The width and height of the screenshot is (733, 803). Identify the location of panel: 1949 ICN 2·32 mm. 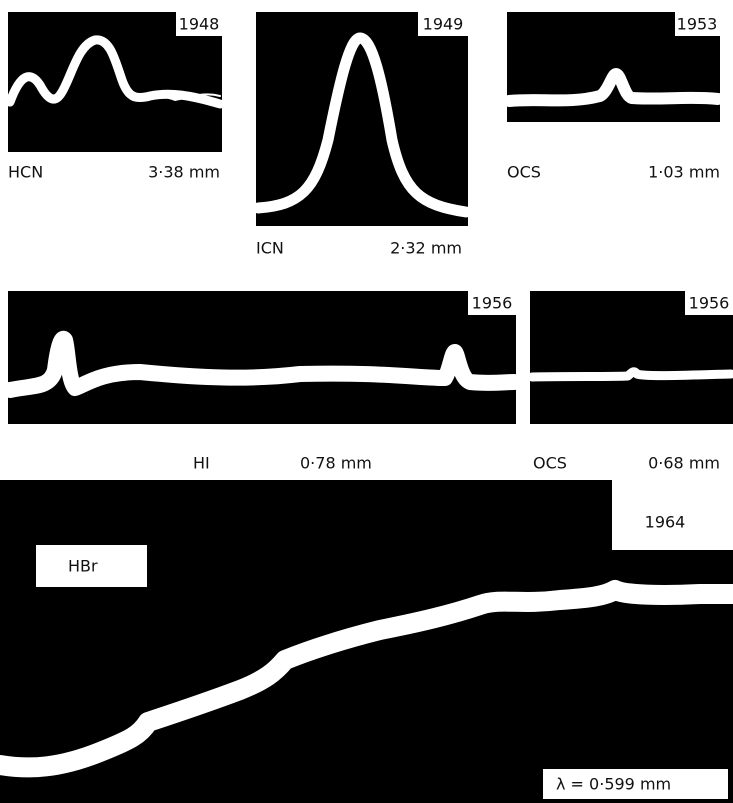
(362, 135).